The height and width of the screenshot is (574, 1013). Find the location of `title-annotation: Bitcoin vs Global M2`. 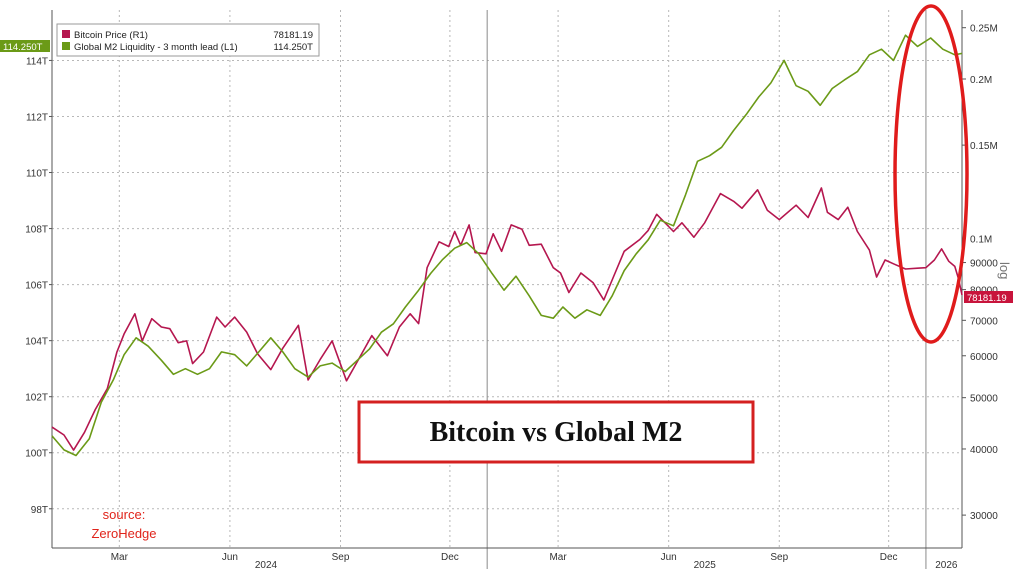

title-annotation: Bitcoin vs Global M2 is located at coordinates (556, 432).